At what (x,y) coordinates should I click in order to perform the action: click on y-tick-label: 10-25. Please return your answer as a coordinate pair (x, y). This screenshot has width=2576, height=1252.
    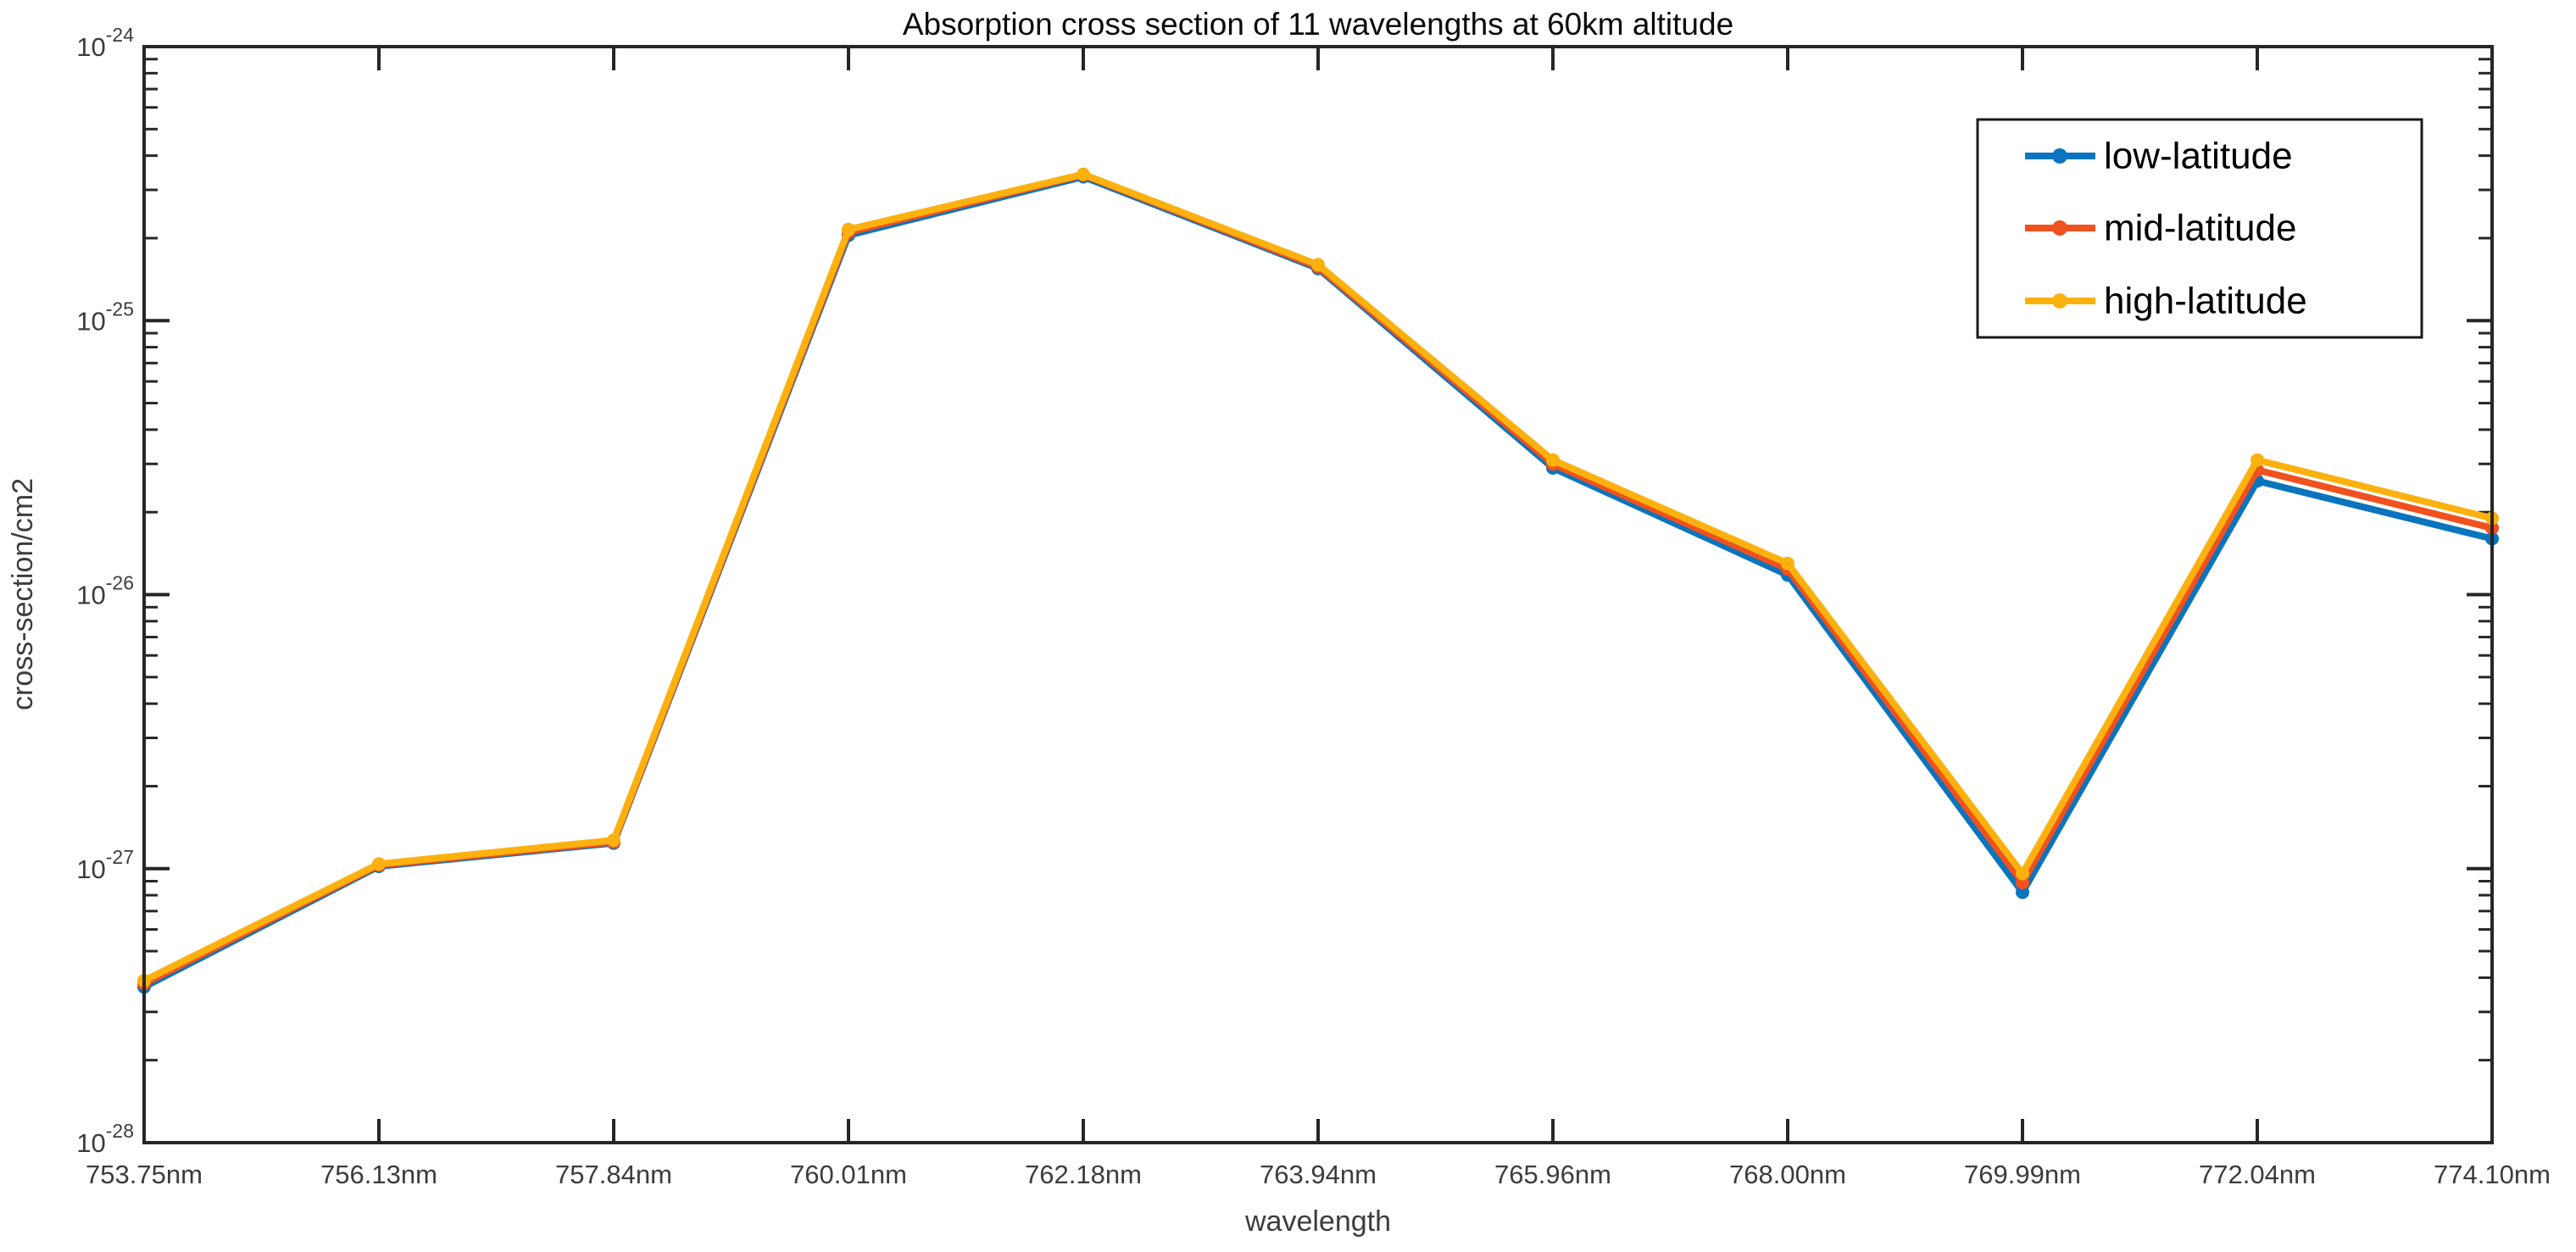
    Looking at the image, I should click on (105, 317).